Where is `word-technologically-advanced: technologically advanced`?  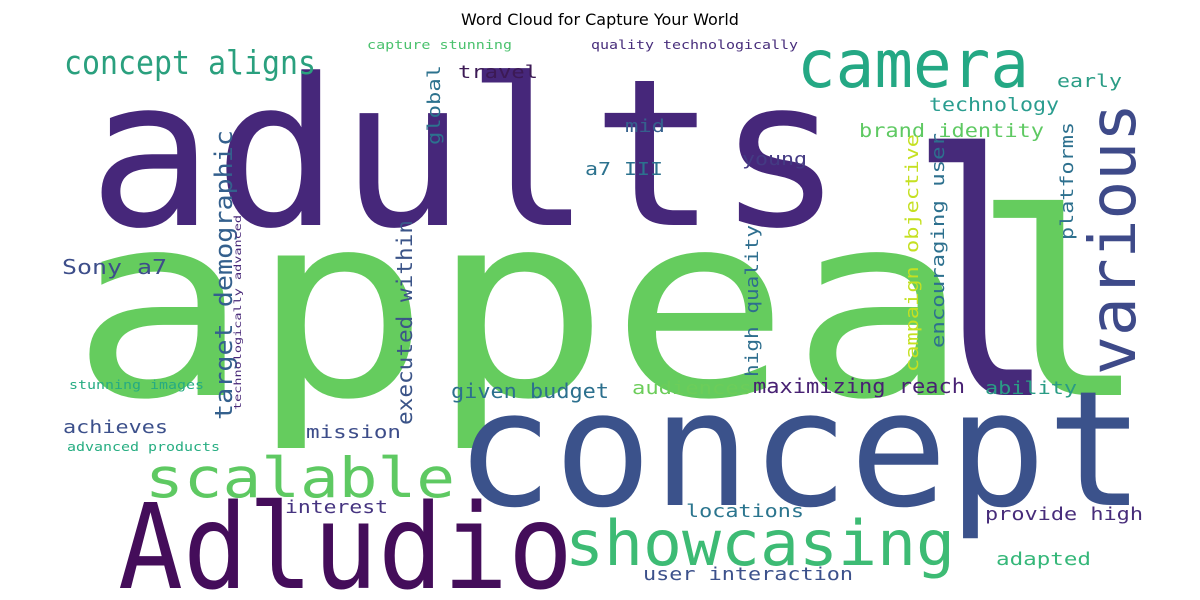 word-technologically-advanced: technologically advanced is located at coordinates (238, 312).